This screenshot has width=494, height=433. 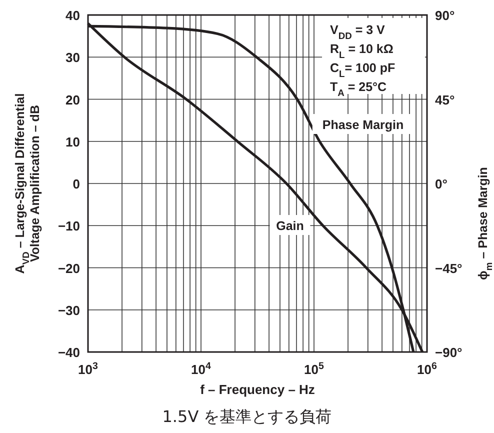 What do you see at coordinates (448, 352) in the screenshot?
I see `y2-tick-label: −90°` at bounding box center [448, 352].